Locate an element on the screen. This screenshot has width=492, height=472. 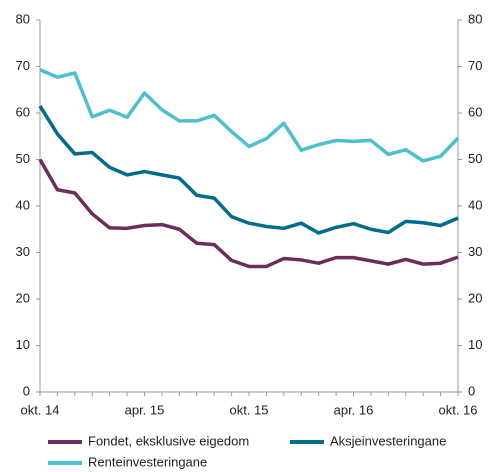
y2-tick-label: 70 is located at coordinates (475, 65).